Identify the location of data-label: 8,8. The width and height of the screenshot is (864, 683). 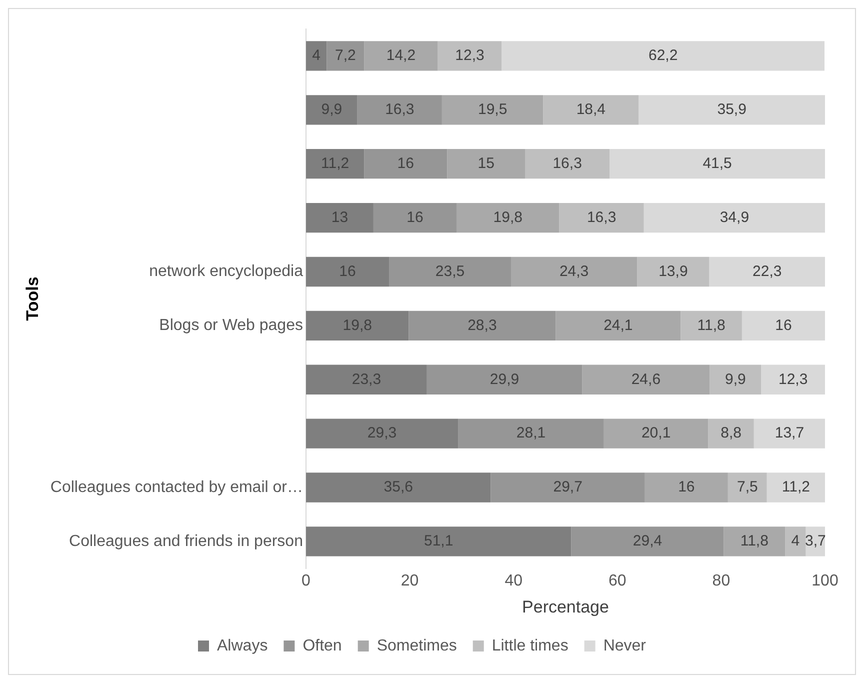
(731, 433).